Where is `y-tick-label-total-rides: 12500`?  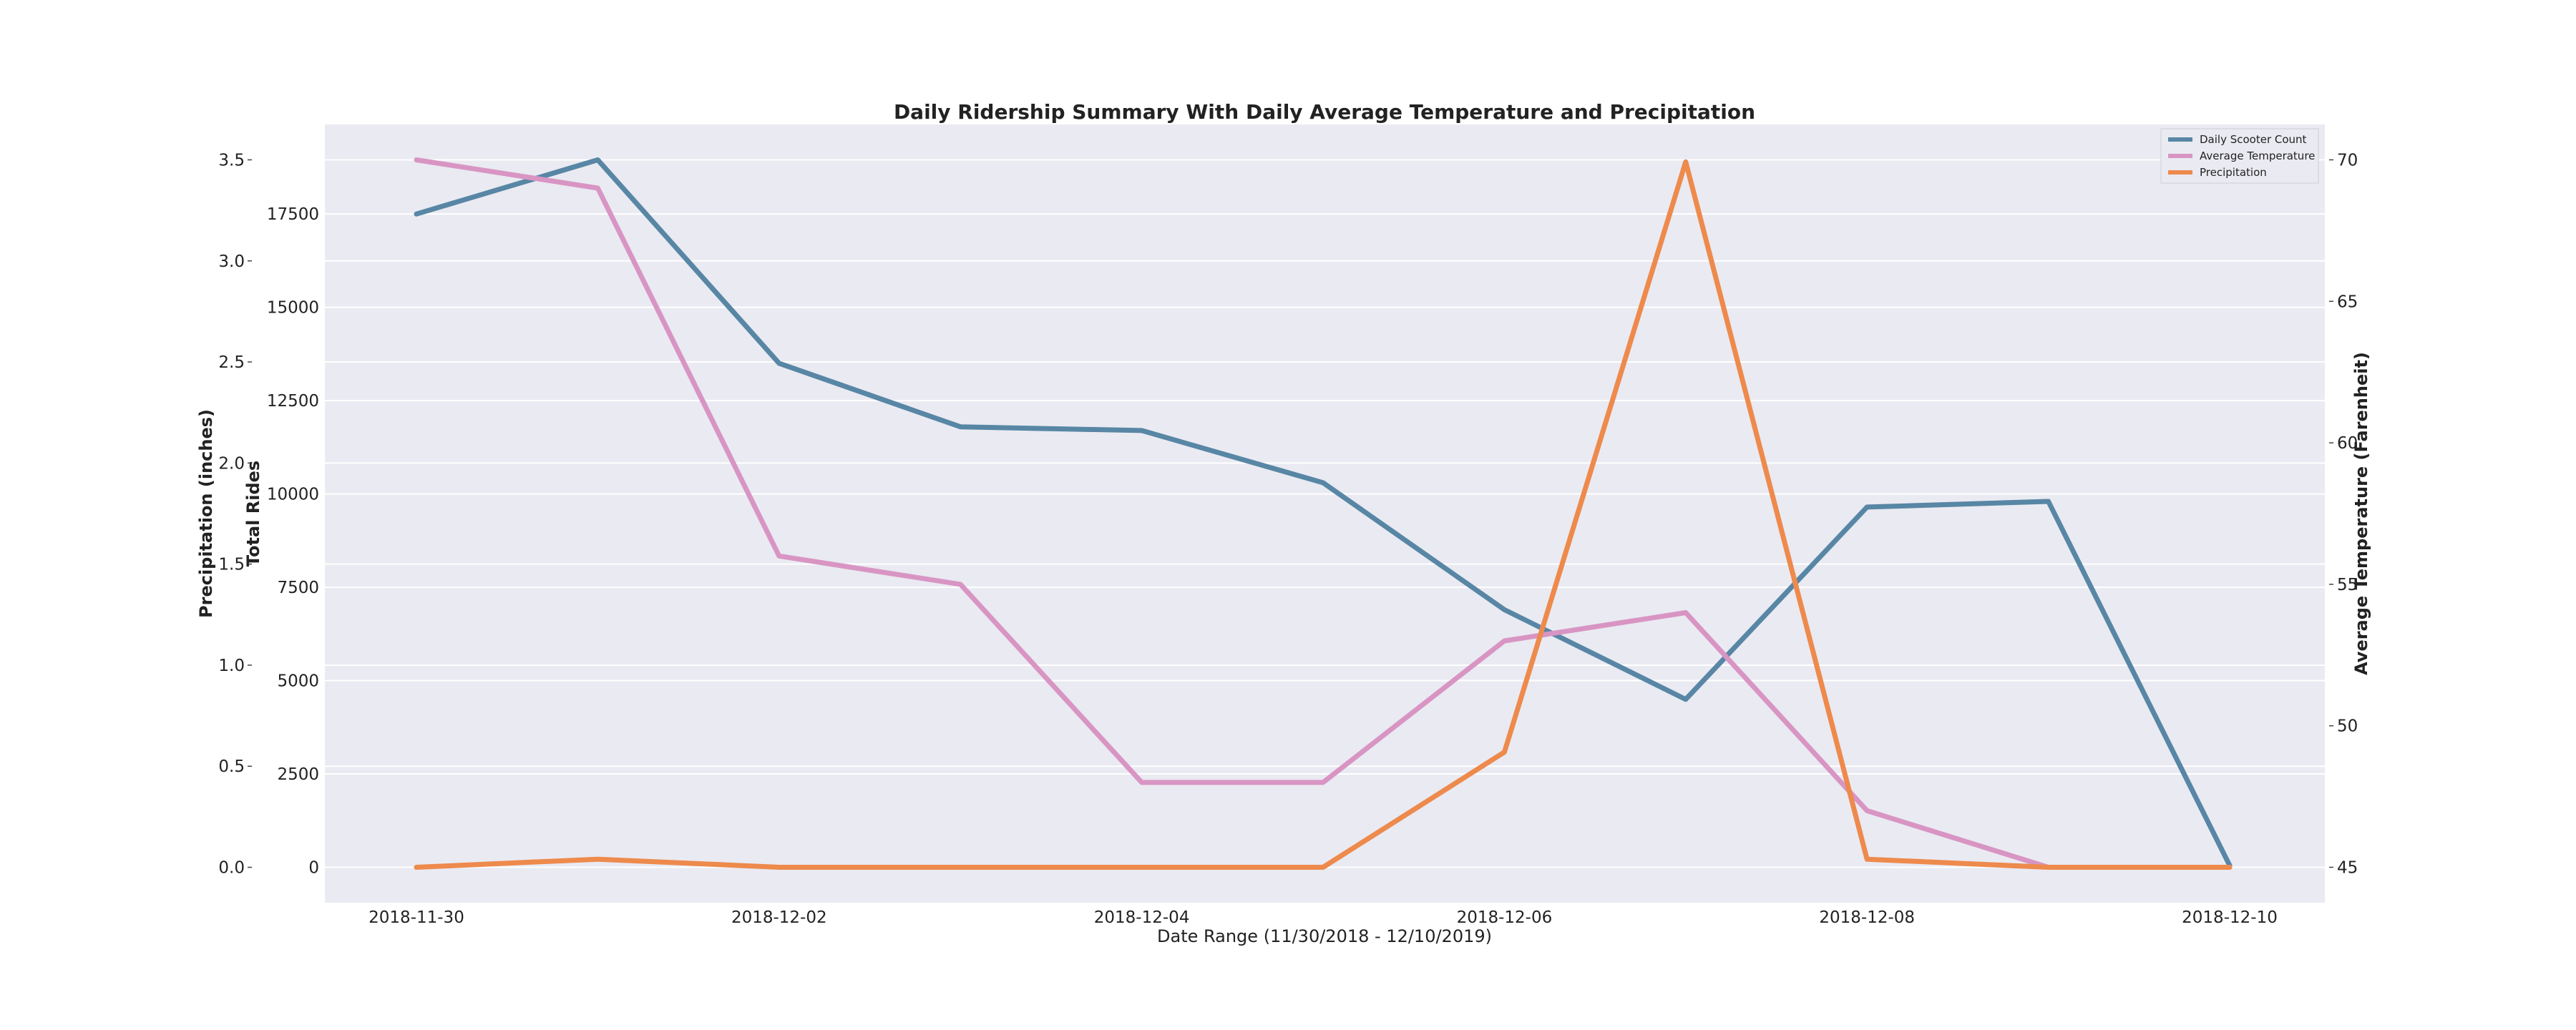
y-tick-label-total-rides: 12500 is located at coordinates (293, 401).